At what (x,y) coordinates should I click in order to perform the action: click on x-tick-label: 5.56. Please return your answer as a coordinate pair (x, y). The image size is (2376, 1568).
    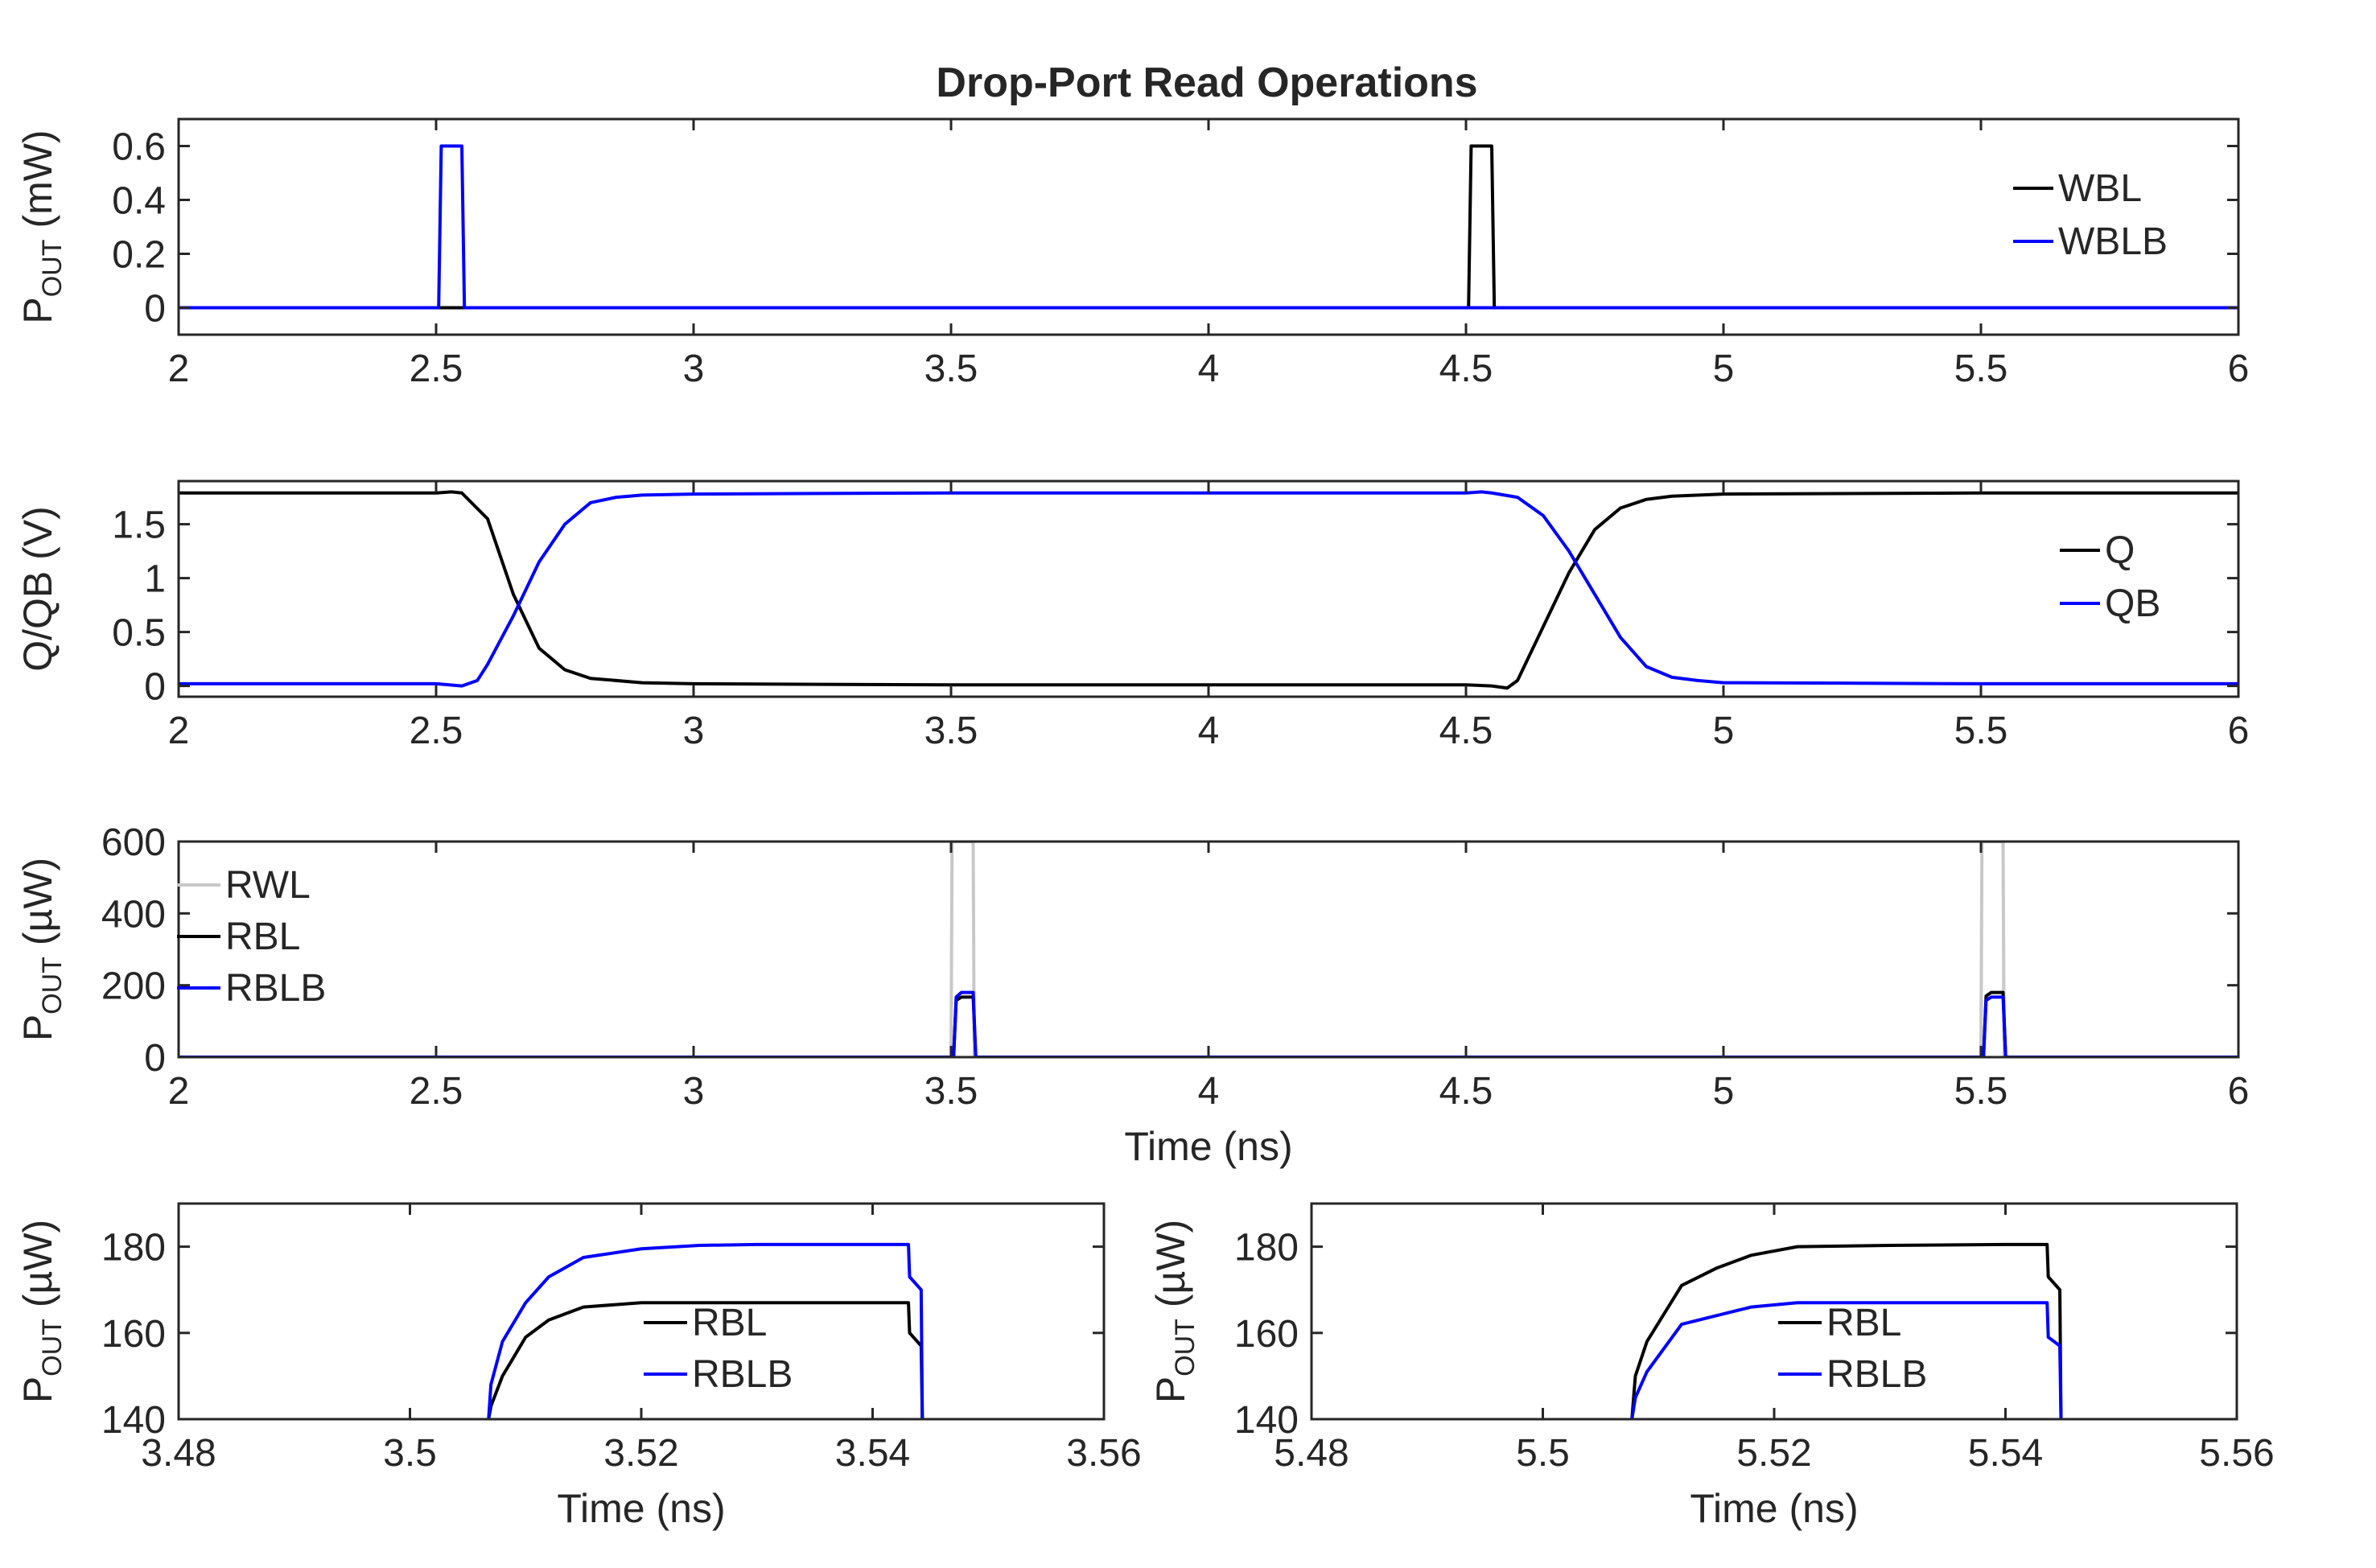
    Looking at the image, I should click on (2236, 1453).